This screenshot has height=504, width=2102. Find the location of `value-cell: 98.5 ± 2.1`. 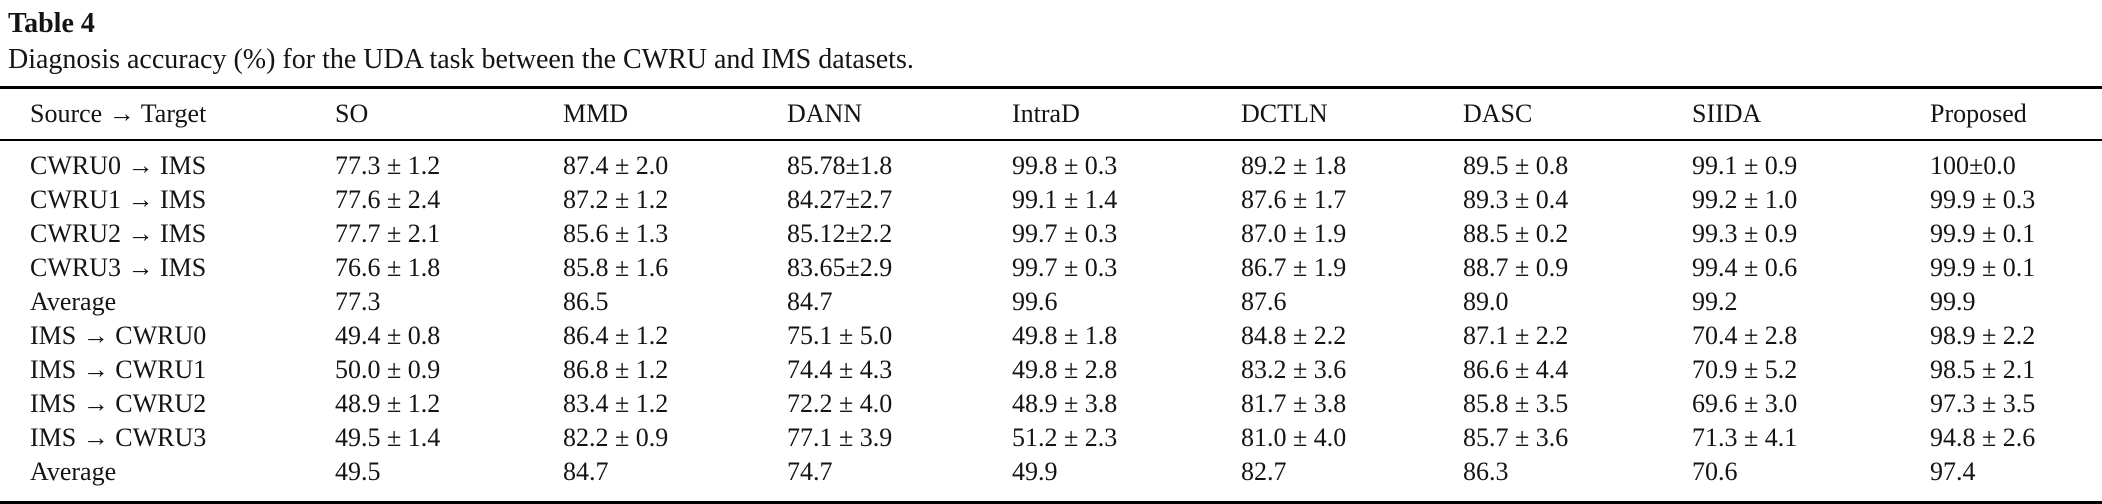

value-cell: 98.5 ± 2.1 is located at coordinates (1983, 369).